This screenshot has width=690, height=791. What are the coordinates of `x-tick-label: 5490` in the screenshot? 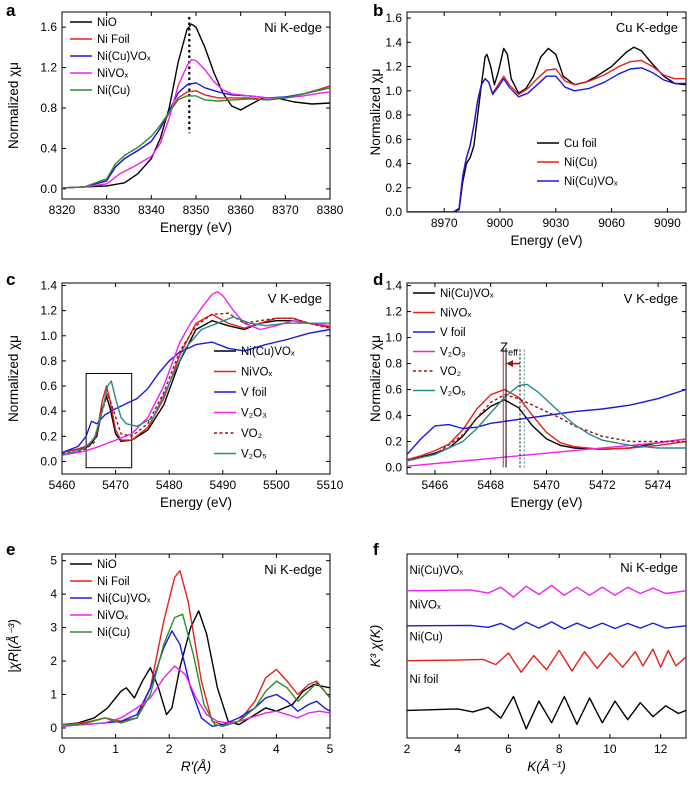 It's located at (222, 485).